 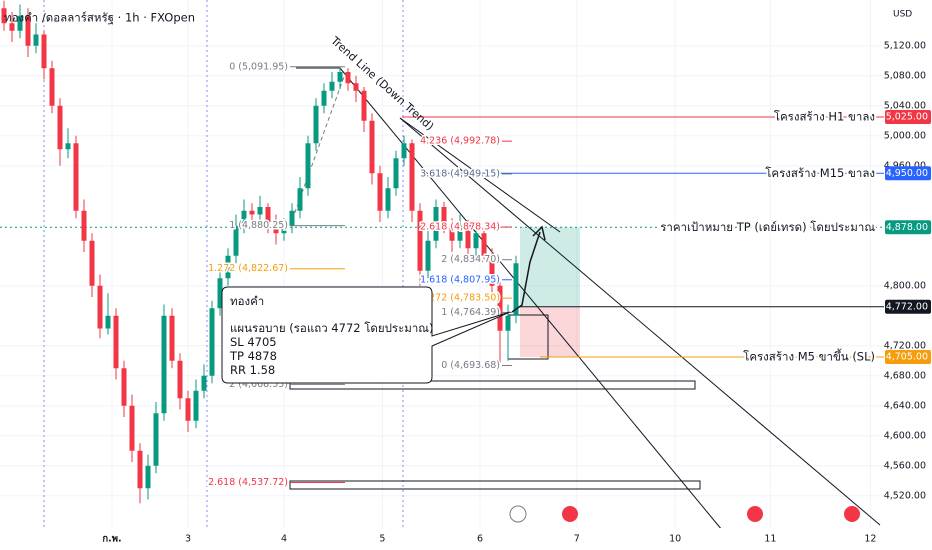 What do you see at coordinates (905, 465) in the screenshot?
I see `y-tick-label: 4,560.00` at bounding box center [905, 465].